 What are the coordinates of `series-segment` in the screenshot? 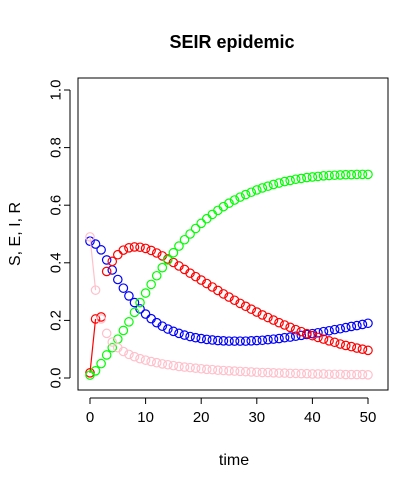 It's located at (93, 263).